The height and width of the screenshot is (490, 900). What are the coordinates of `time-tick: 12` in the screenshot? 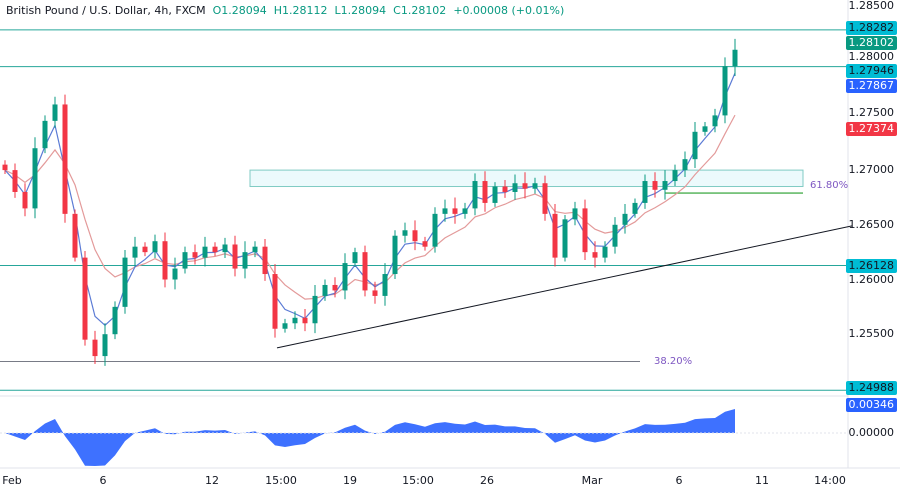 It's located at (212, 480).